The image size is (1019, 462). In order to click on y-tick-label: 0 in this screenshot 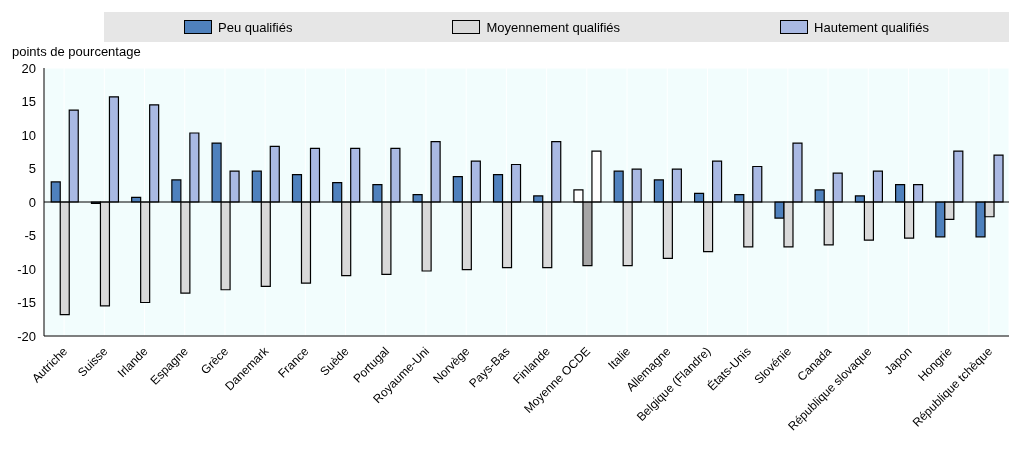, I will do `click(32, 202)`.